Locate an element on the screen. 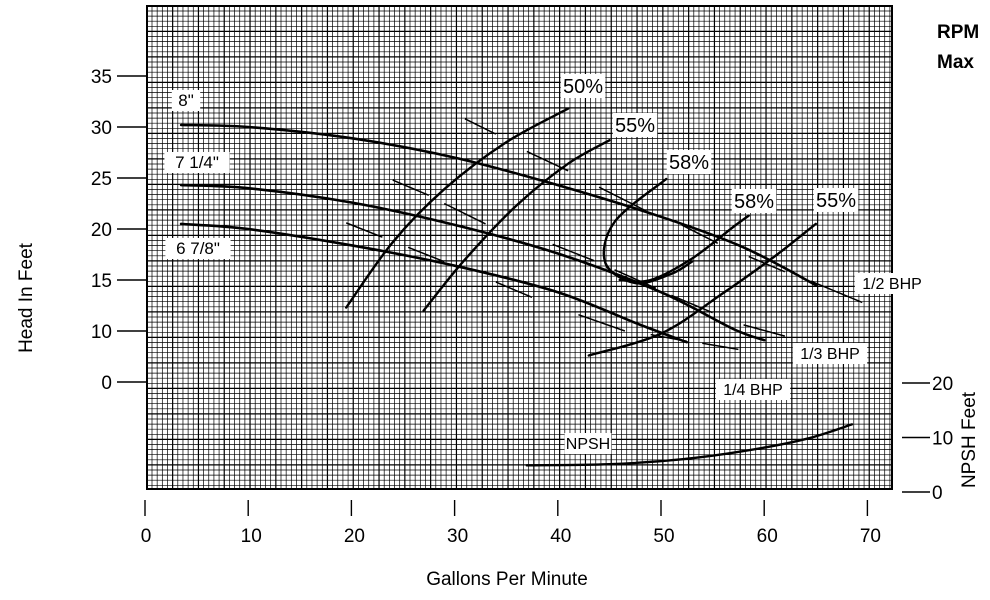 The width and height of the screenshot is (990, 600). bhp-label-2: 1/4 BHP is located at coordinates (753, 389).